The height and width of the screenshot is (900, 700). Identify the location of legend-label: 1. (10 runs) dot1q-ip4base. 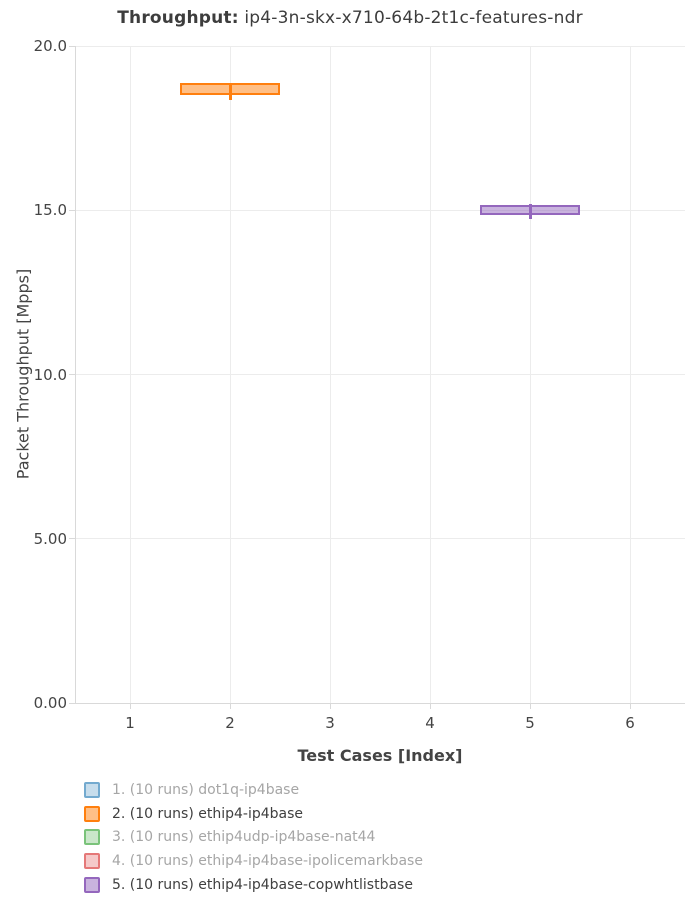
(206, 790).